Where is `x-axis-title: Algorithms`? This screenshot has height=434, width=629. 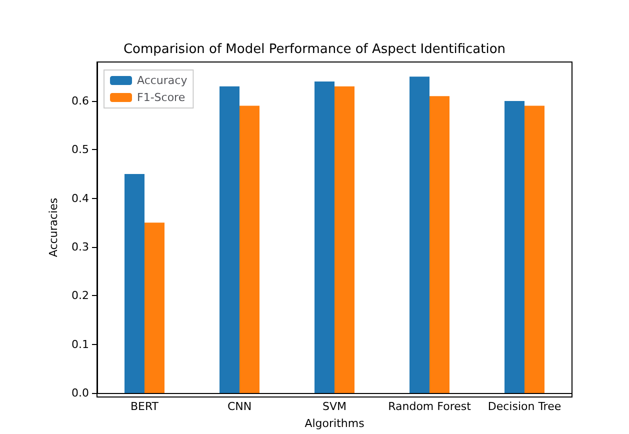
x-axis-title: Algorithms is located at coordinates (334, 423).